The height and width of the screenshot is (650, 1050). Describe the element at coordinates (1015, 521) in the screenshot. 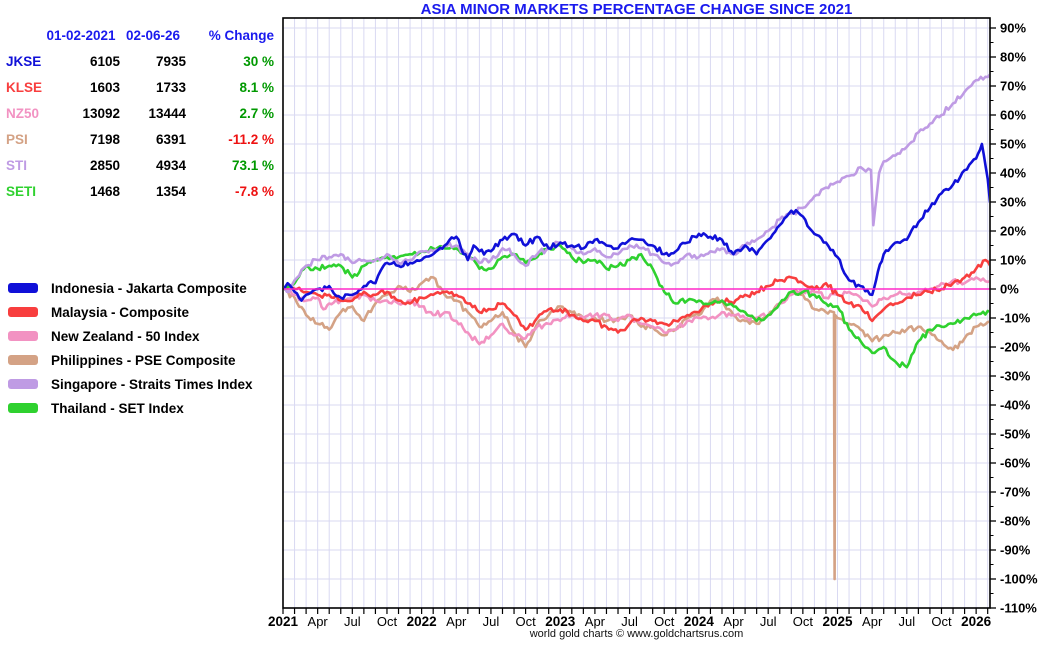

I see `y-axis-label: -80%` at that location.